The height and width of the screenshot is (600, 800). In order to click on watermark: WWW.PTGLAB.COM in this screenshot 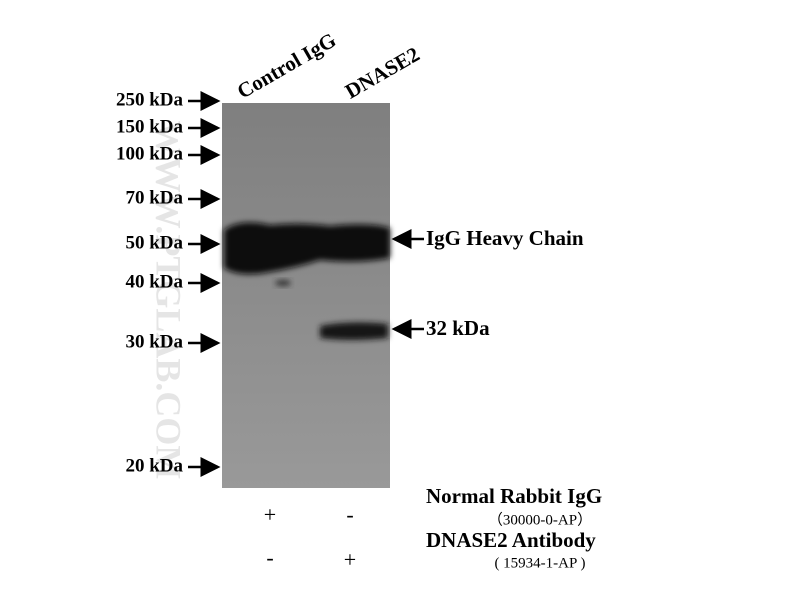, I will do `click(169, 300)`.